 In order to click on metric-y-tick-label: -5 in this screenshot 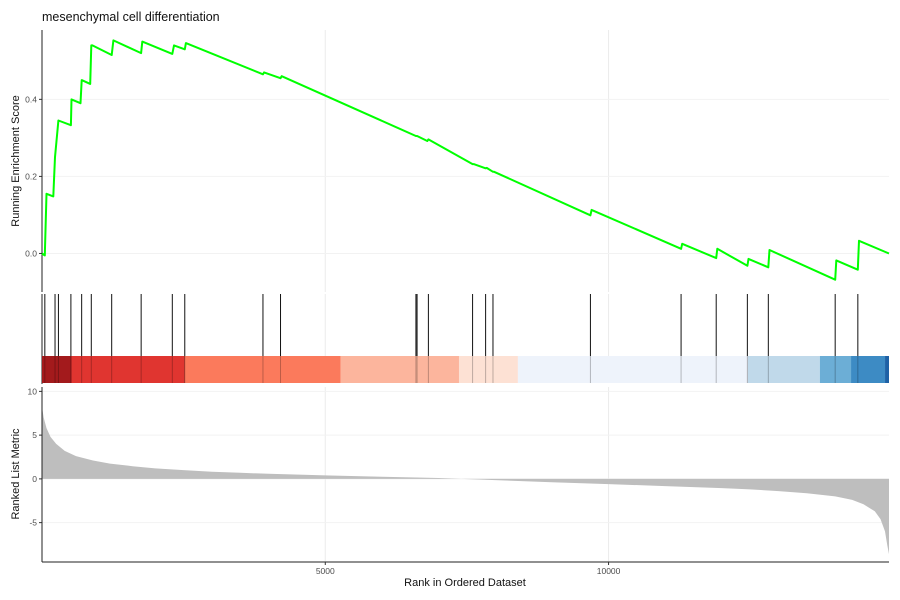, I will do `click(33, 523)`.